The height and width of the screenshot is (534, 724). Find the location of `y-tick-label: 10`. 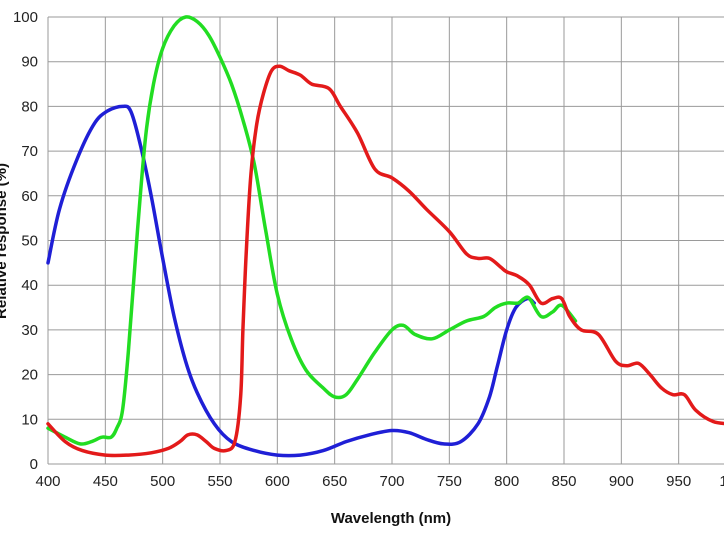

y-tick-label: 10 is located at coordinates (29, 419).